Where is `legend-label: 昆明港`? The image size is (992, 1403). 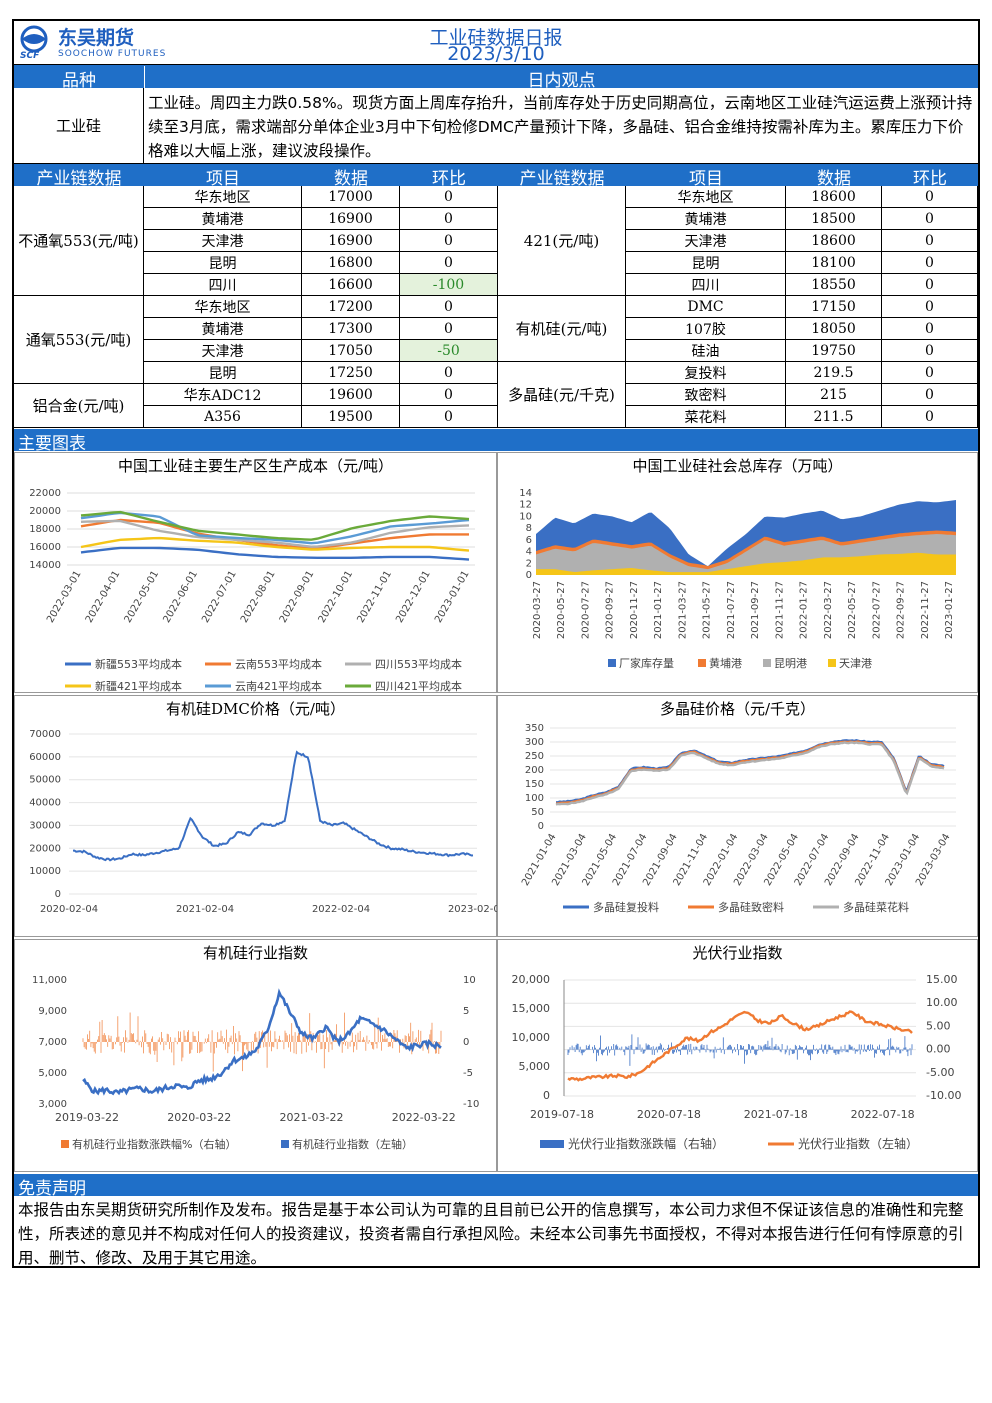 legend-label: 昆明港 is located at coordinates (790, 663).